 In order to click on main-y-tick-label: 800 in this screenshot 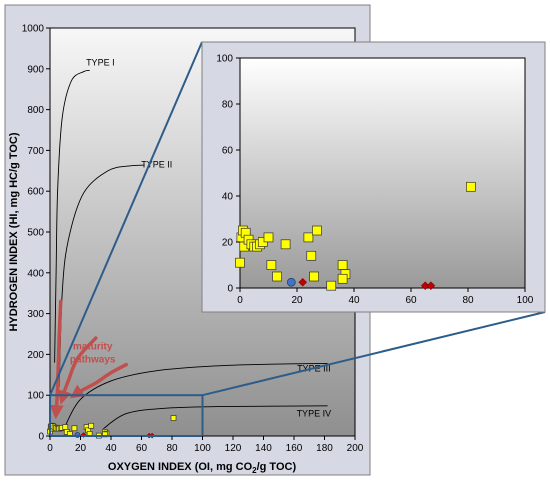, I will do `click(35, 110)`.